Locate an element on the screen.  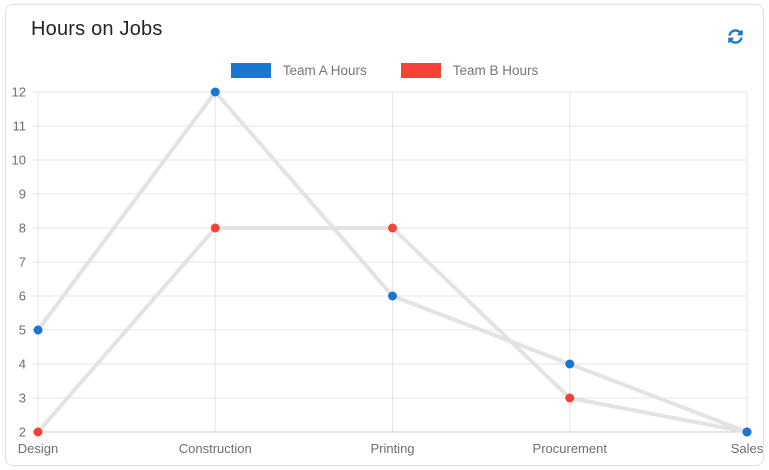
refresh-icon is located at coordinates (735, 36).